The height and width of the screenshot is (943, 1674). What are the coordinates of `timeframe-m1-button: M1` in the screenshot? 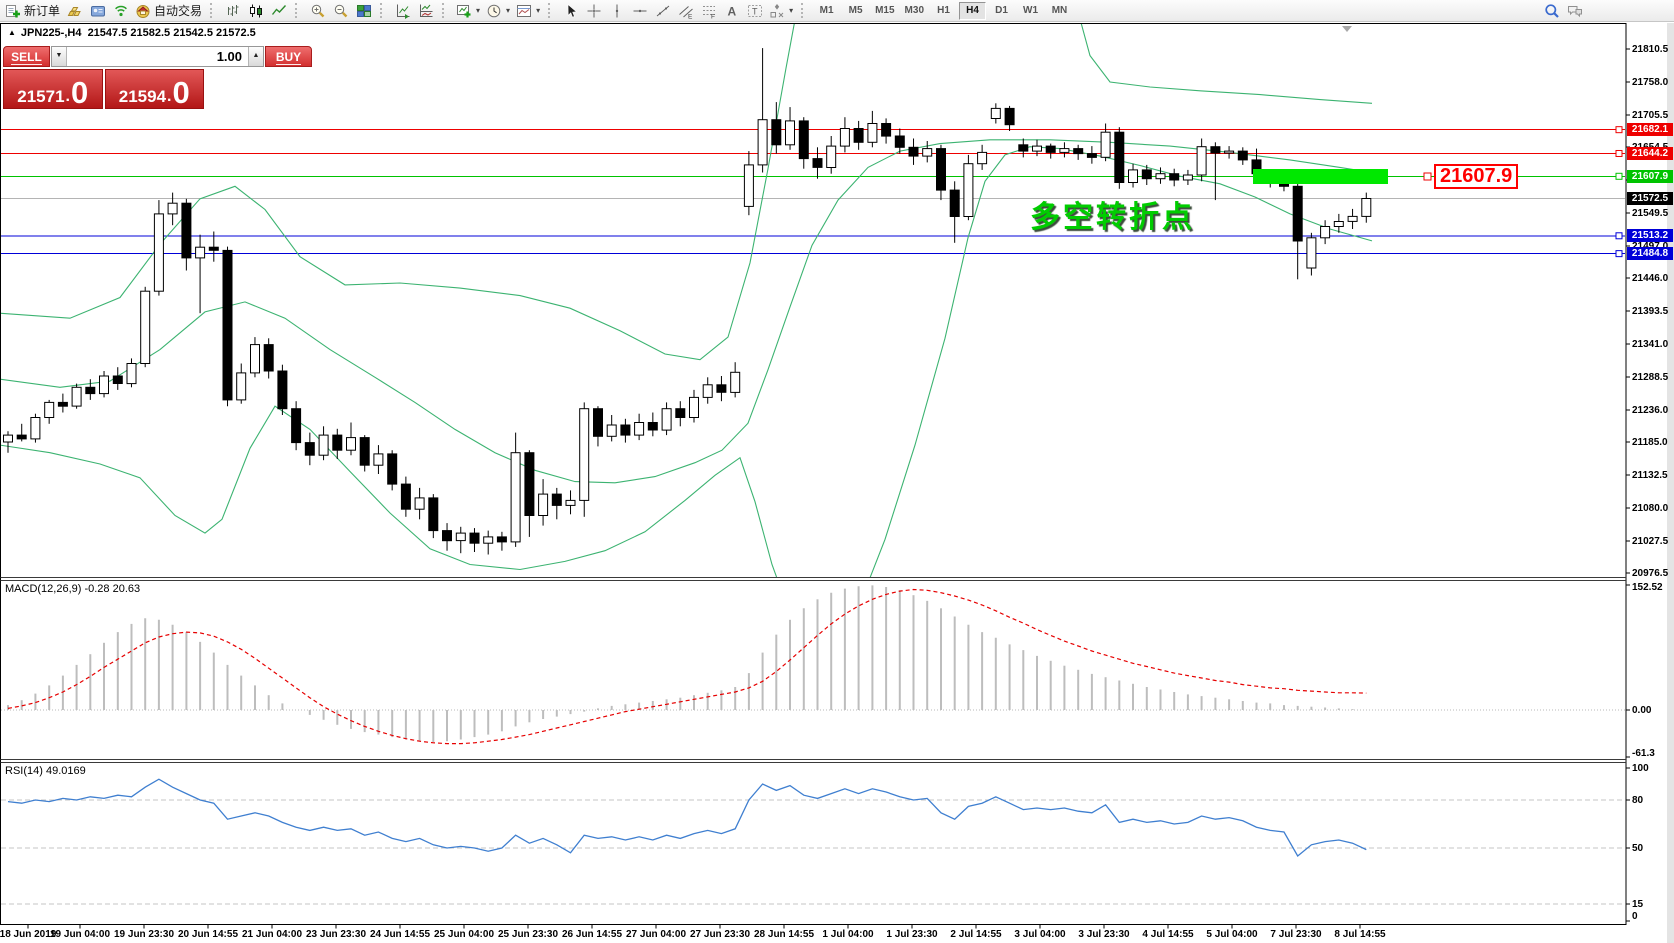 It's located at (826, 10).